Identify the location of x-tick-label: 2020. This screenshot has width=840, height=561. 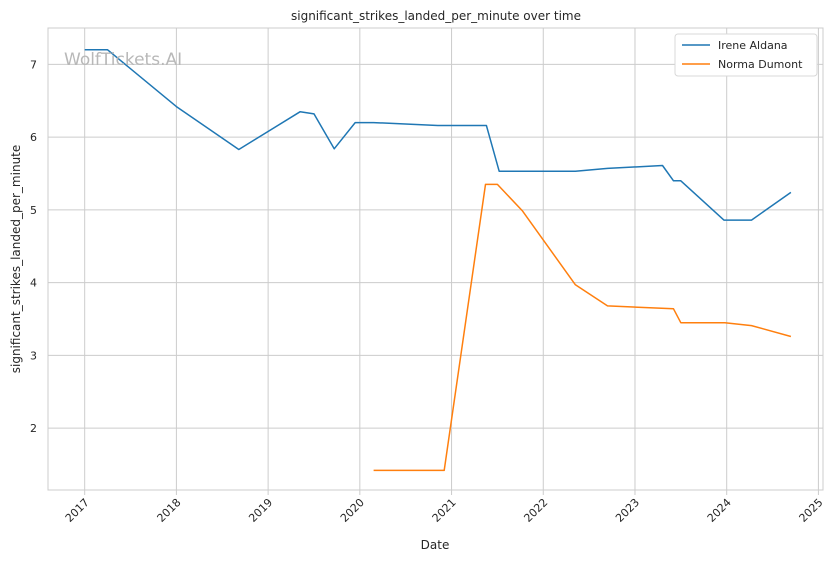
(352, 510).